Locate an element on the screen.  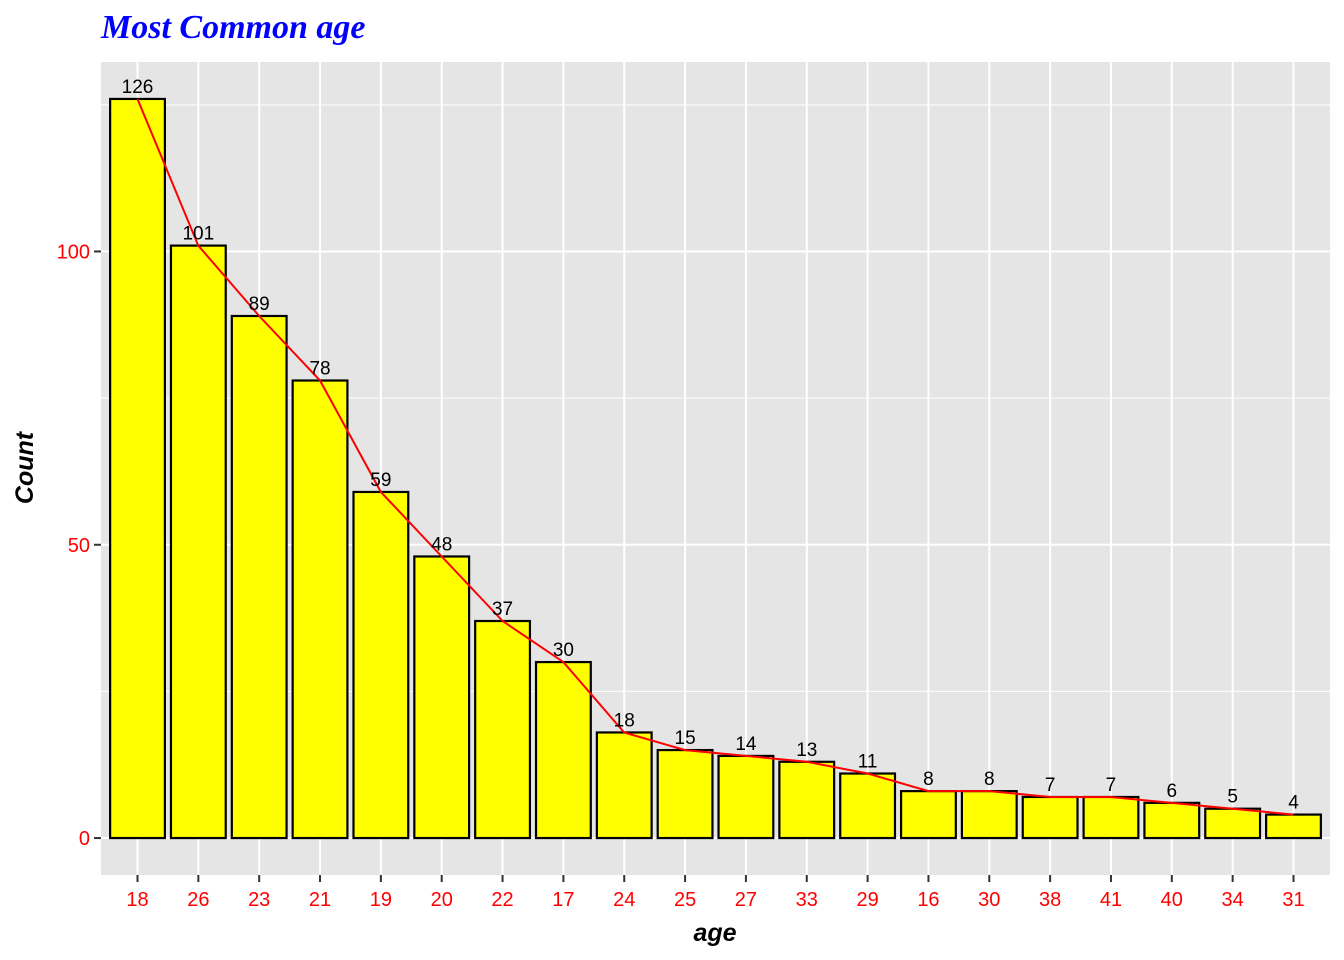
x-tick-label: 33 is located at coordinates (807, 900).